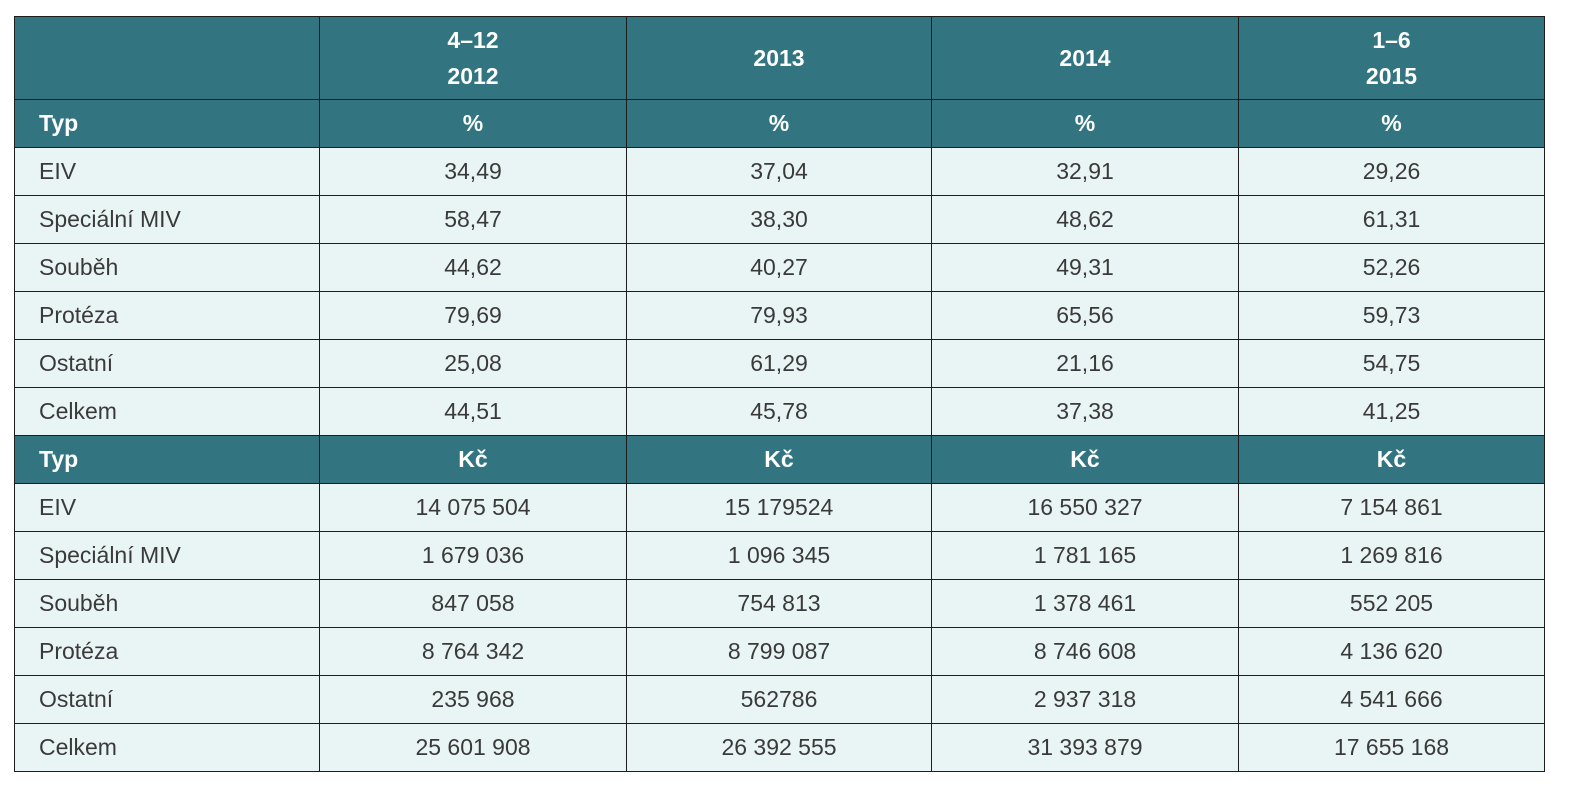 This screenshot has width=1578, height=800. I want to click on header-period: 1–6, so click(1391, 40).